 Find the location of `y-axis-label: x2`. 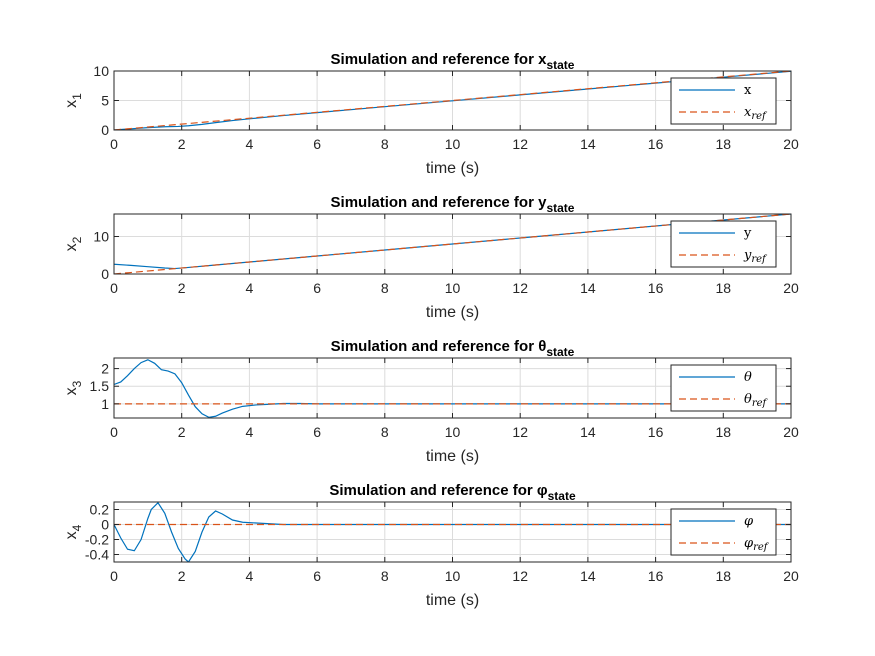

y-axis-label: x2 is located at coordinates (73, 243).